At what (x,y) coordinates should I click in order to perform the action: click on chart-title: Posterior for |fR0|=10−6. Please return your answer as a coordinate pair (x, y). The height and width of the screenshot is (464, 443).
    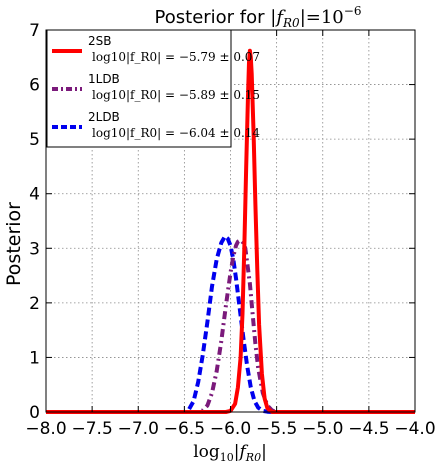
    Looking at the image, I should click on (258, 17).